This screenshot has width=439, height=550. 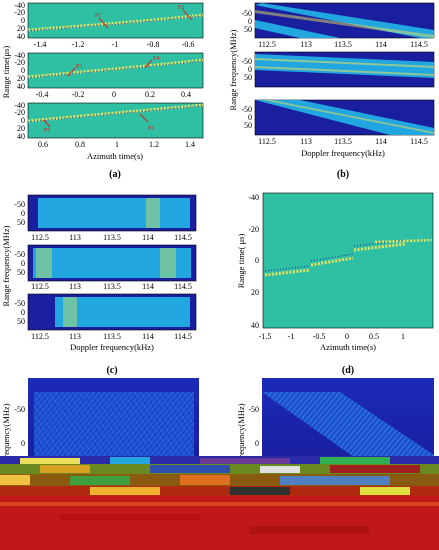 I want to click on e-ytick-1: 0, so click(x=23, y=443).